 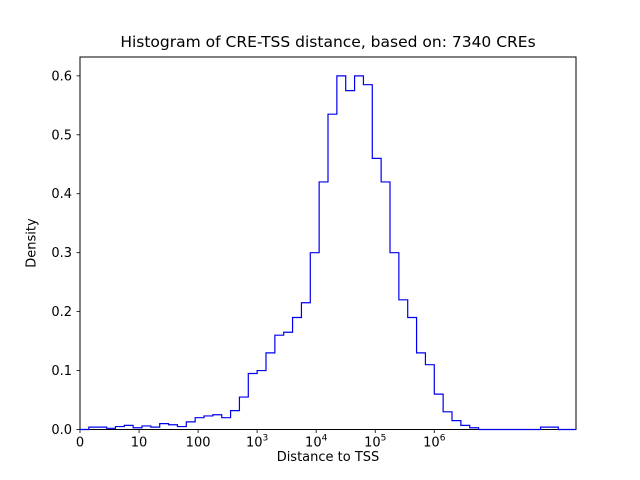 What do you see at coordinates (198, 443) in the screenshot?
I see `x-tick-label: 100` at bounding box center [198, 443].